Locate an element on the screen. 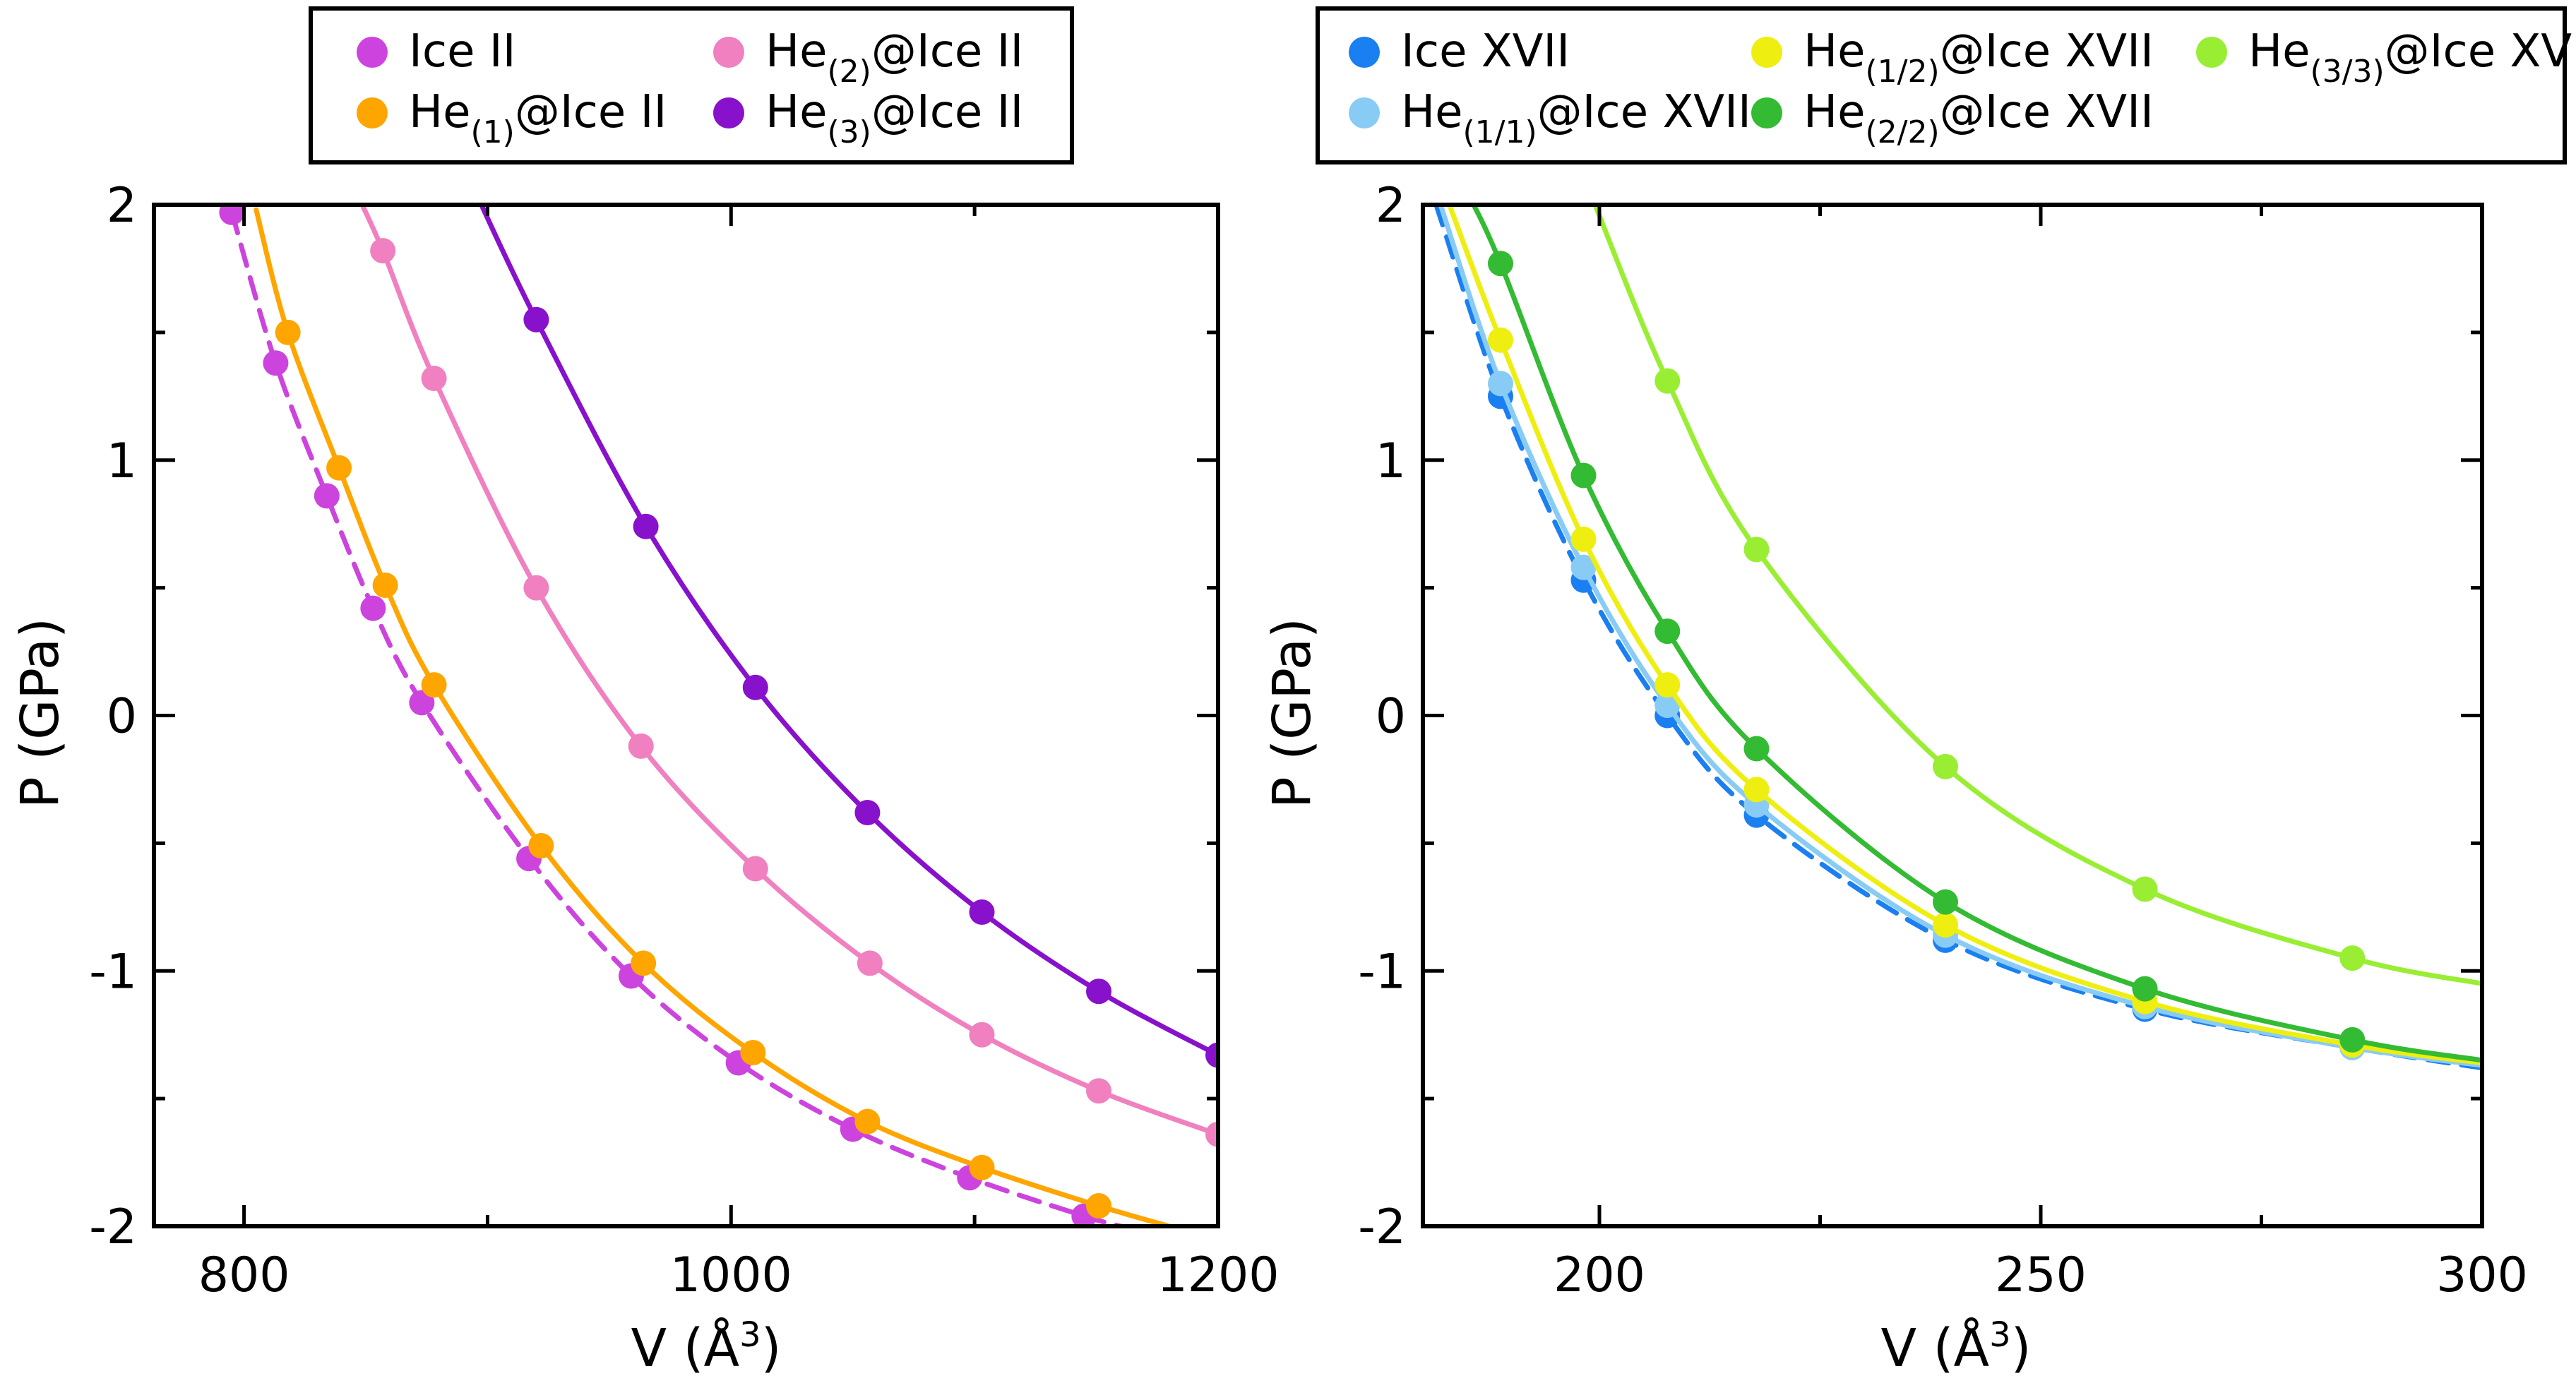 This screenshot has height=1395, width=2576. legend-label: He(3)@Ice II is located at coordinates (894, 118).